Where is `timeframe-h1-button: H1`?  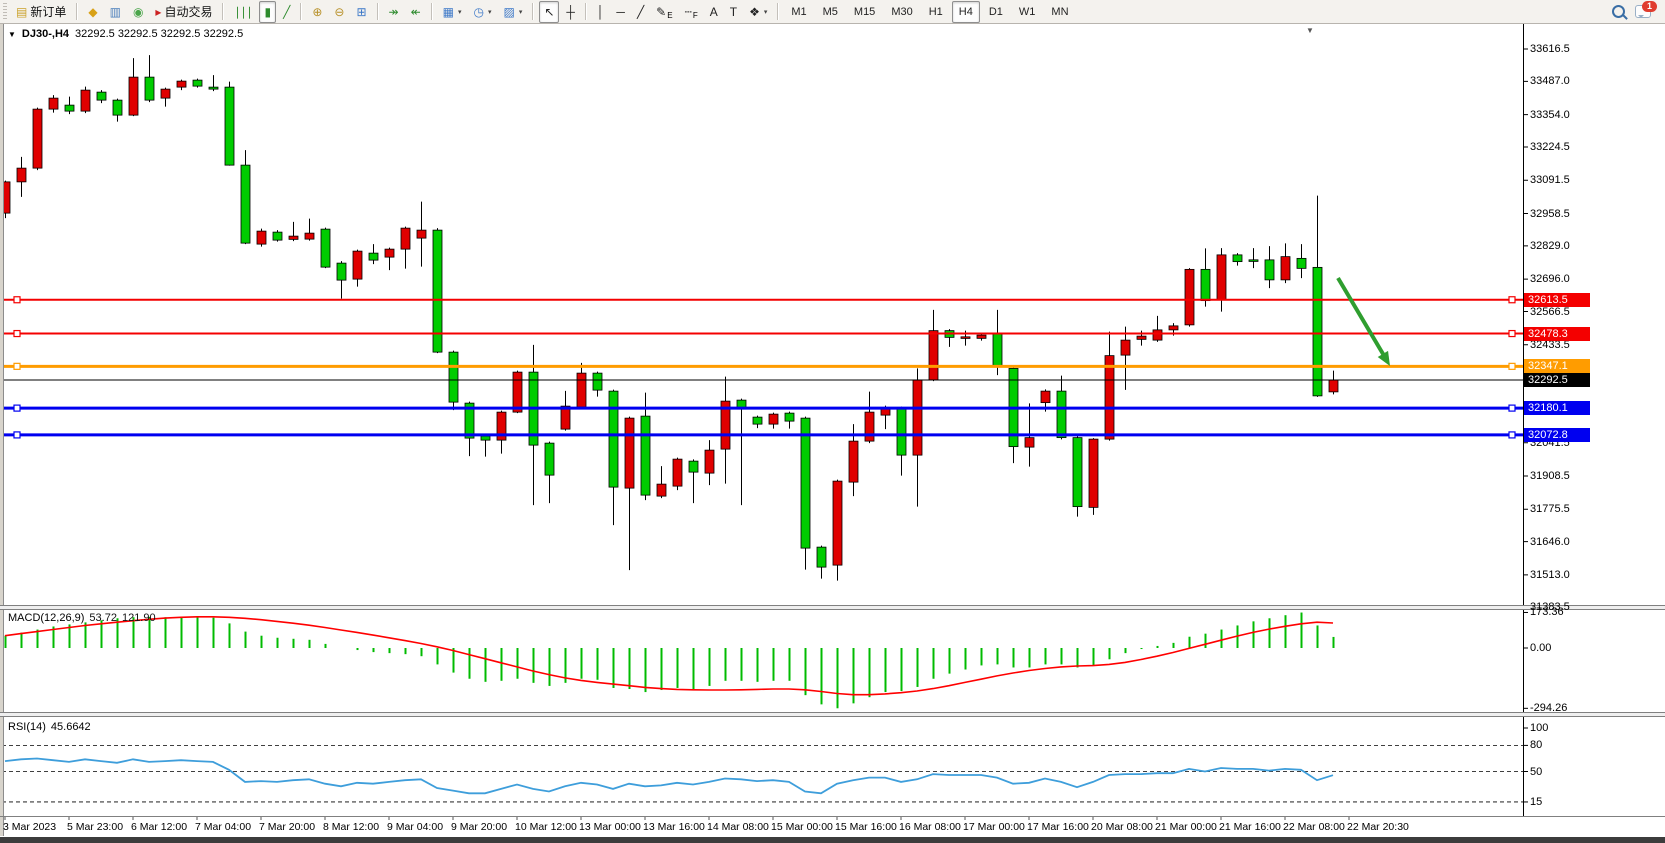
timeframe-h1-button: H1 is located at coordinates (935, 11).